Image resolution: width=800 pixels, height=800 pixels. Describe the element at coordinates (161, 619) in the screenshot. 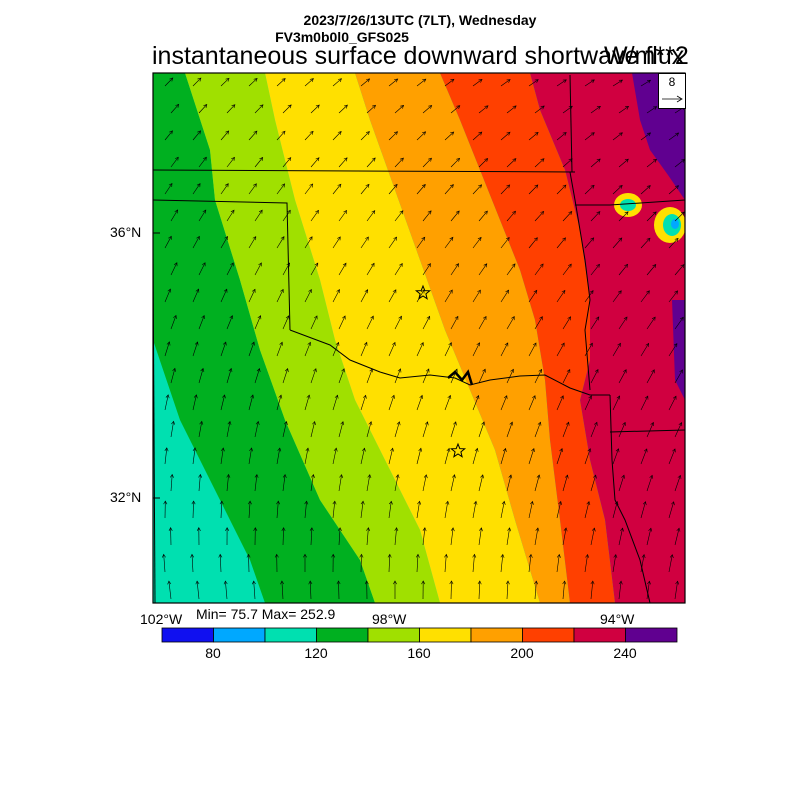

I see `lon-label-102: 102°W` at that location.